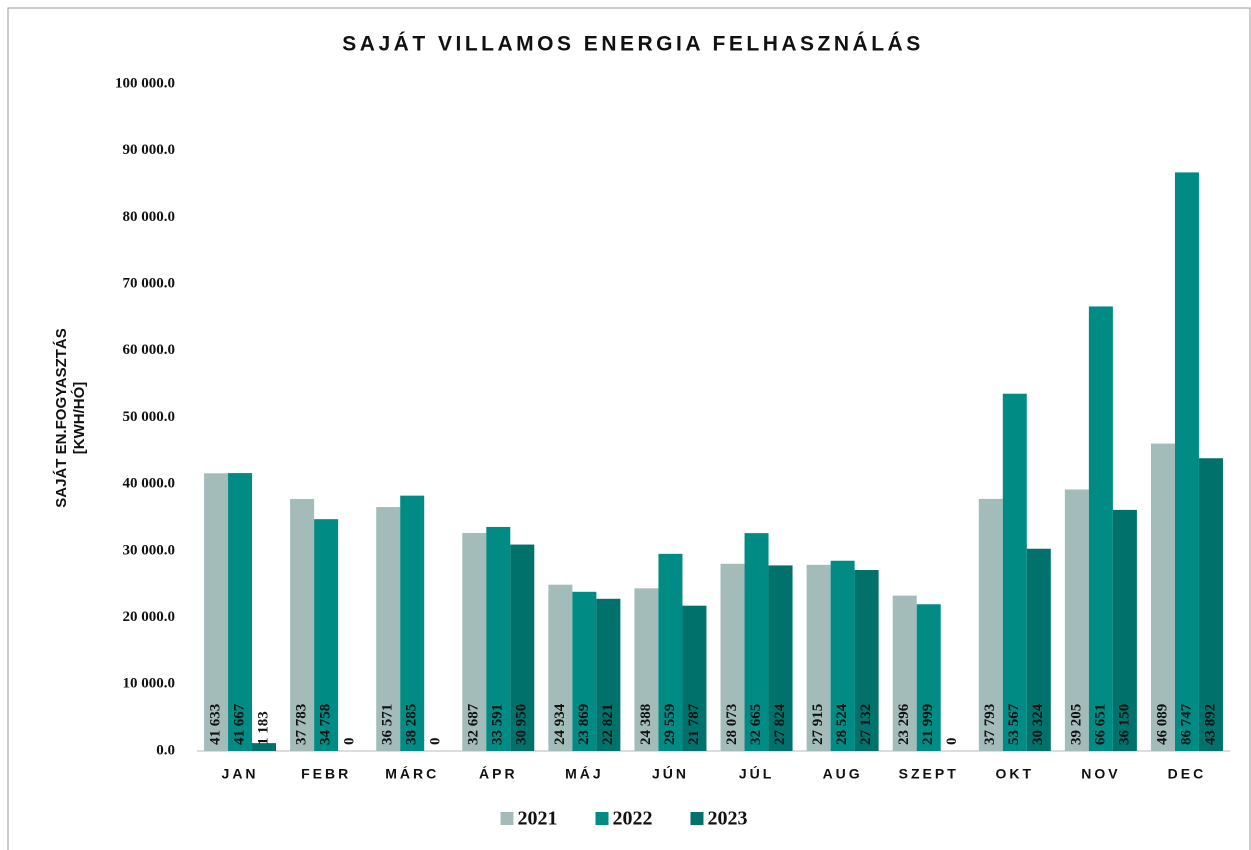  What do you see at coordinates (928, 724) in the screenshot?
I see `value-label: 21 999` at bounding box center [928, 724].